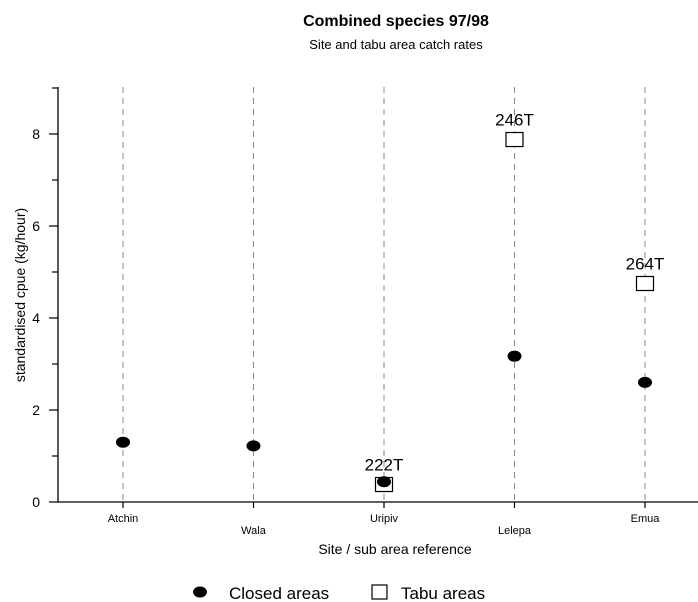  What do you see at coordinates (646, 519) in the screenshot?
I see `x-tick-label-emua: Emua` at bounding box center [646, 519].